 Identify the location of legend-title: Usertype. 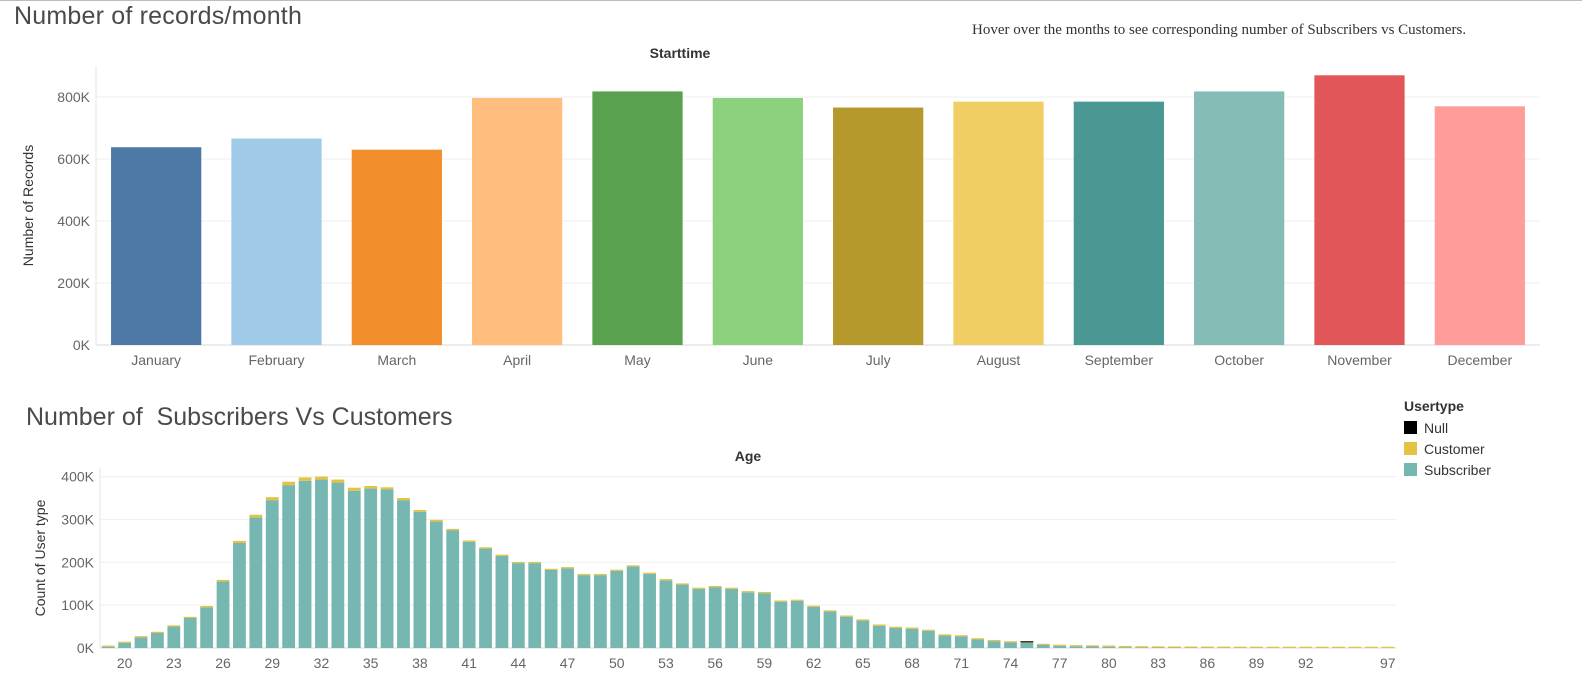
(1434, 406).